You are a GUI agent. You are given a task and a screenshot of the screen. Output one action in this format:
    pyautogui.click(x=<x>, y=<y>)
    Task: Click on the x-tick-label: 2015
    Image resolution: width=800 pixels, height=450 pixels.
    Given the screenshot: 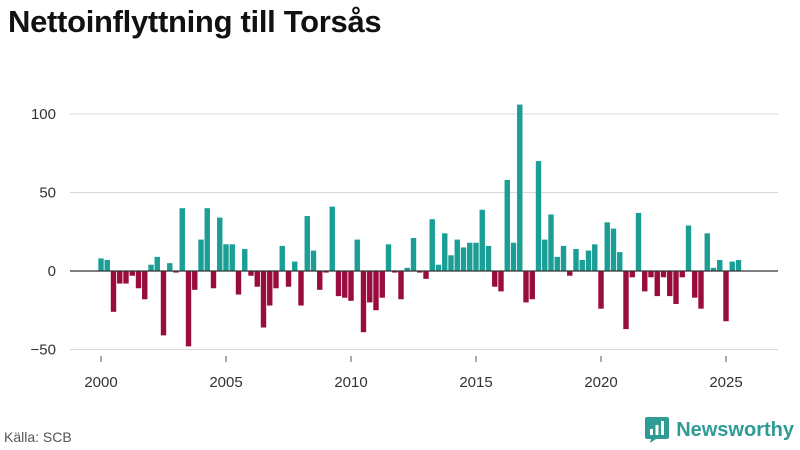 What is the action you would take?
    pyautogui.click(x=475, y=382)
    